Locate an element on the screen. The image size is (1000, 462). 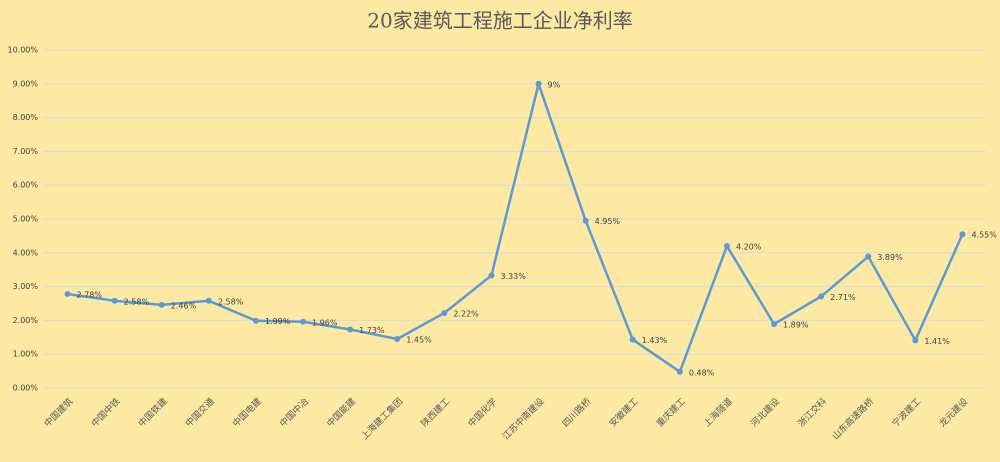
data-label: 1.99% is located at coordinates (278, 321).